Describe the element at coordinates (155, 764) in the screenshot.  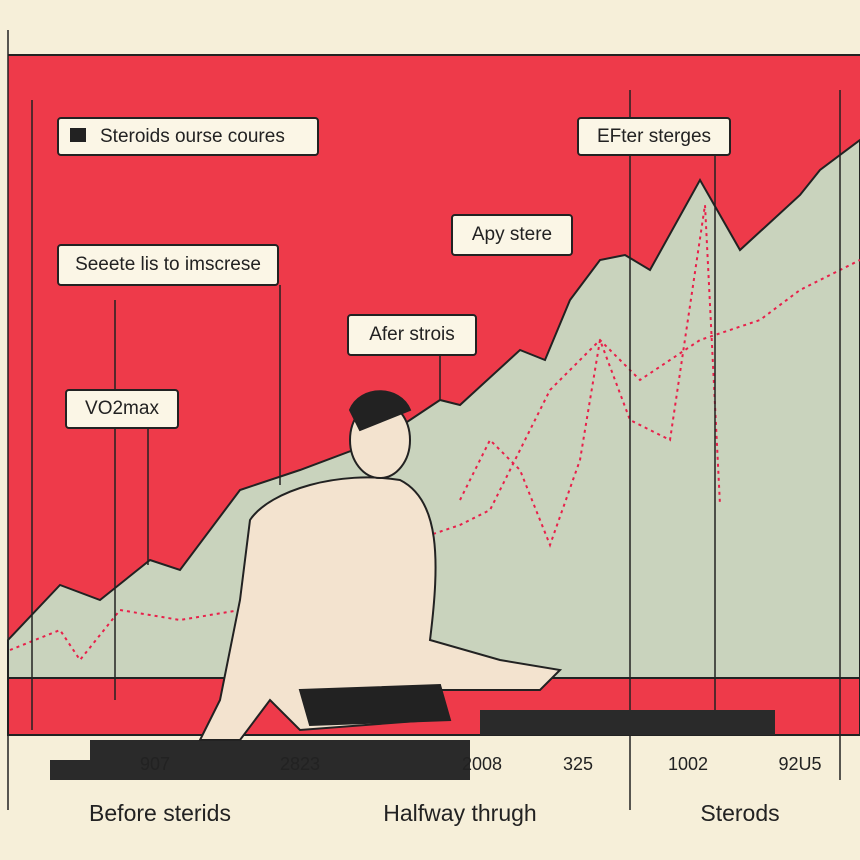
I see `axis-number: 907` at that location.